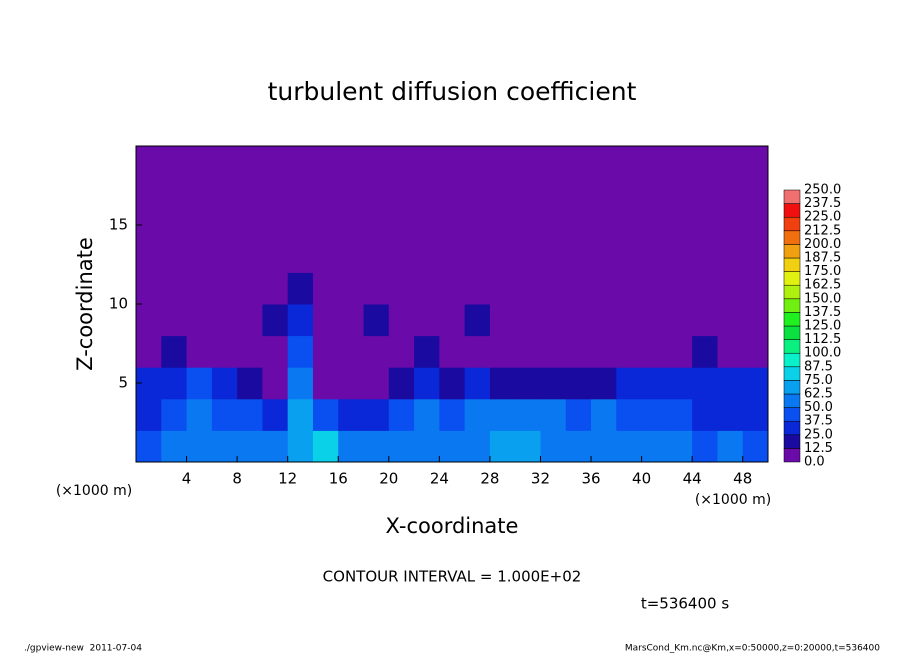  What do you see at coordinates (641, 479) in the screenshot?
I see `x-tick-label: 40` at bounding box center [641, 479].